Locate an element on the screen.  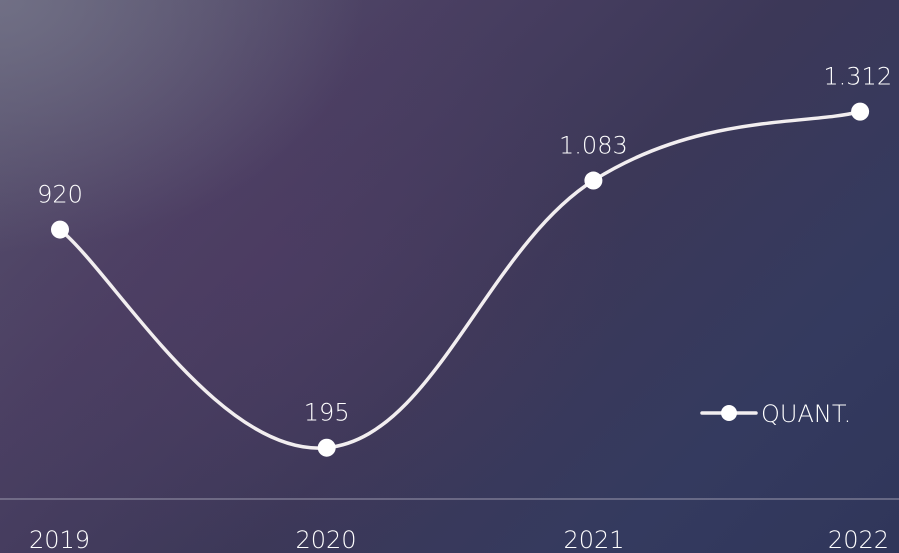
x-tick-label: 2021 is located at coordinates (593, 539).